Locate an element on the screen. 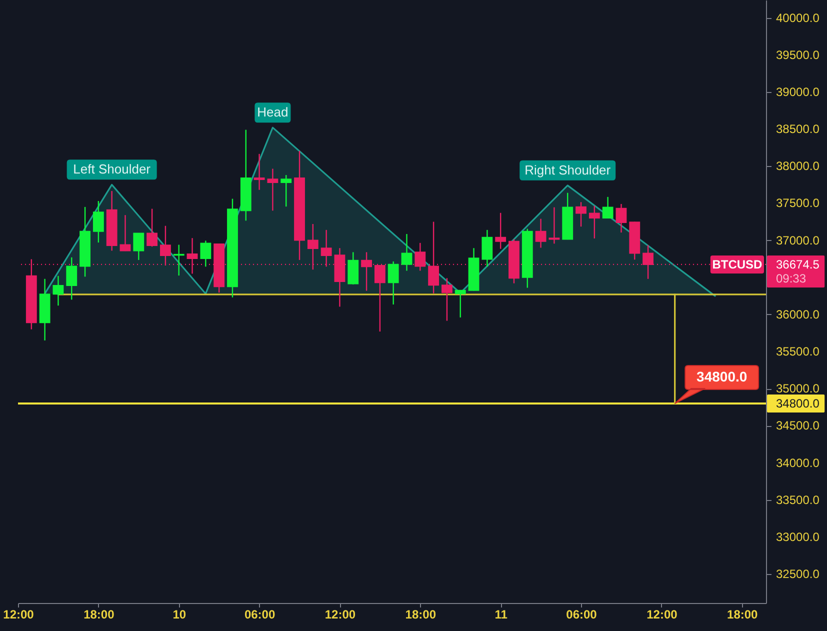  y-tick-label: 37500.0 is located at coordinates (798, 203).